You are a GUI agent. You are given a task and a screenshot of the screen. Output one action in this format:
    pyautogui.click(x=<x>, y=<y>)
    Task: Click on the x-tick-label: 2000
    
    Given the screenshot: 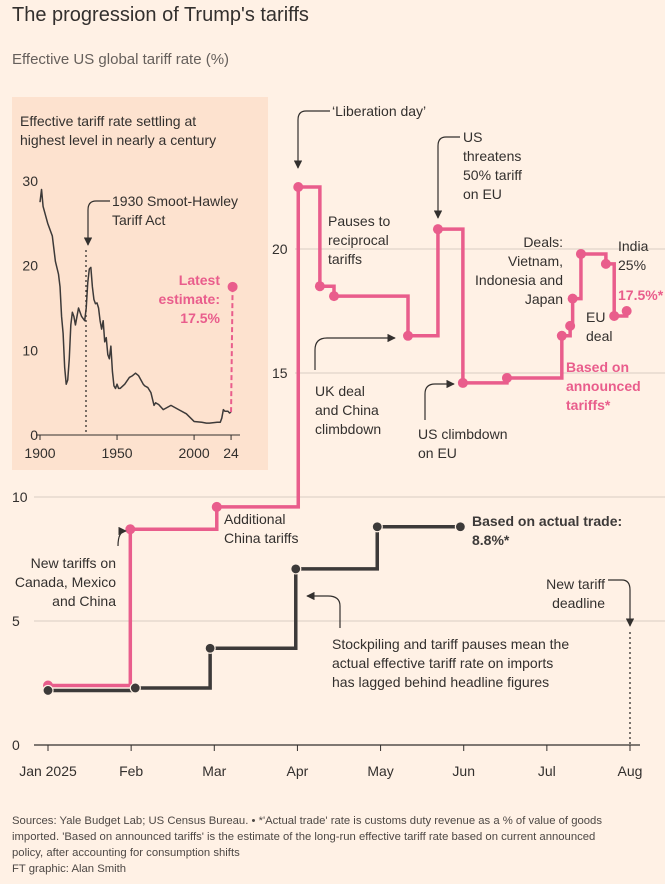 What is the action you would take?
    pyautogui.click(x=194, y=453)
    